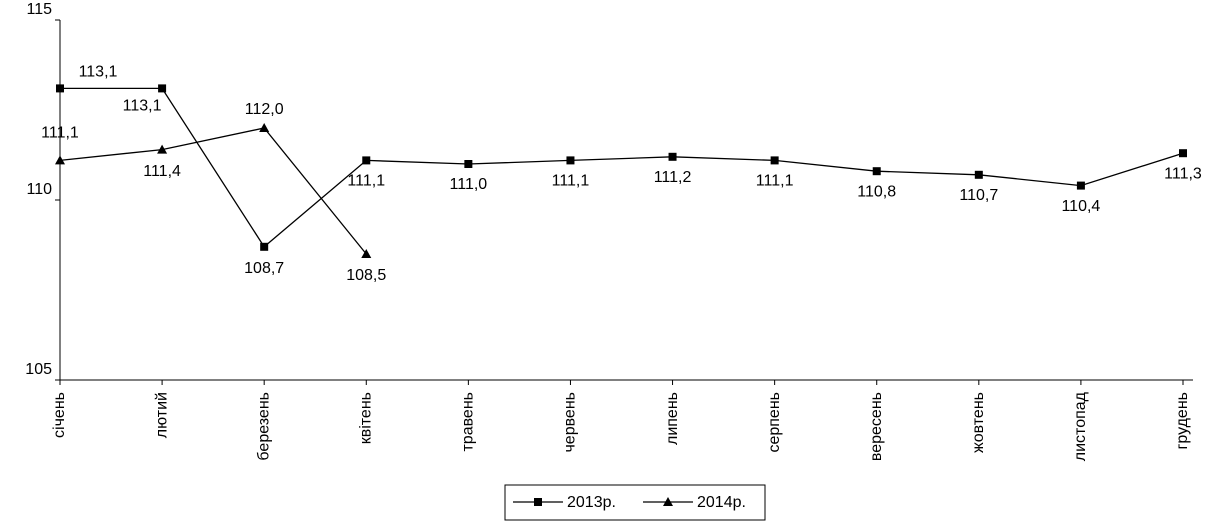 The width and height of the screenshot is (1206, 521). I want to click on y-tick-label: 105, so click(38, 369).